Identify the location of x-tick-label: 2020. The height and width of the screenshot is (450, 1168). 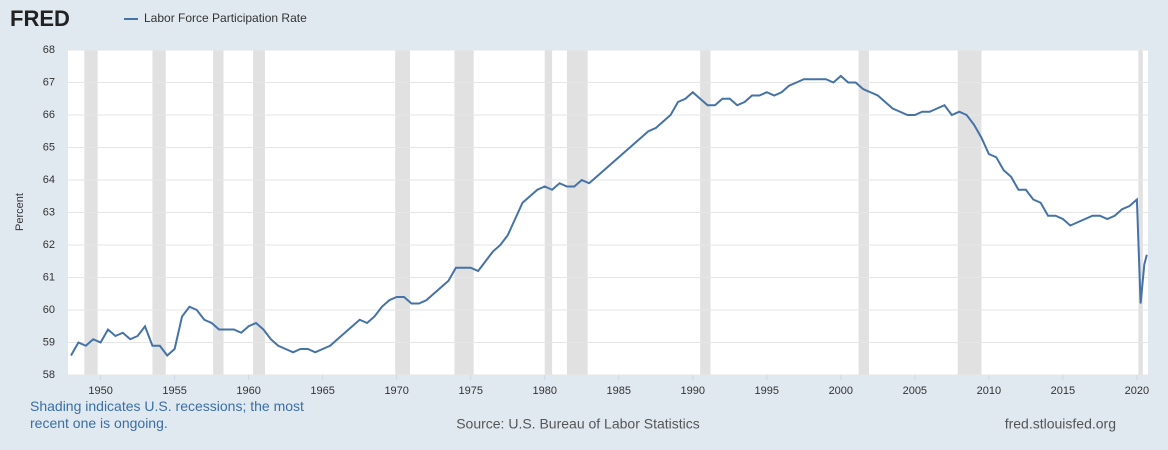
(1137, 391).